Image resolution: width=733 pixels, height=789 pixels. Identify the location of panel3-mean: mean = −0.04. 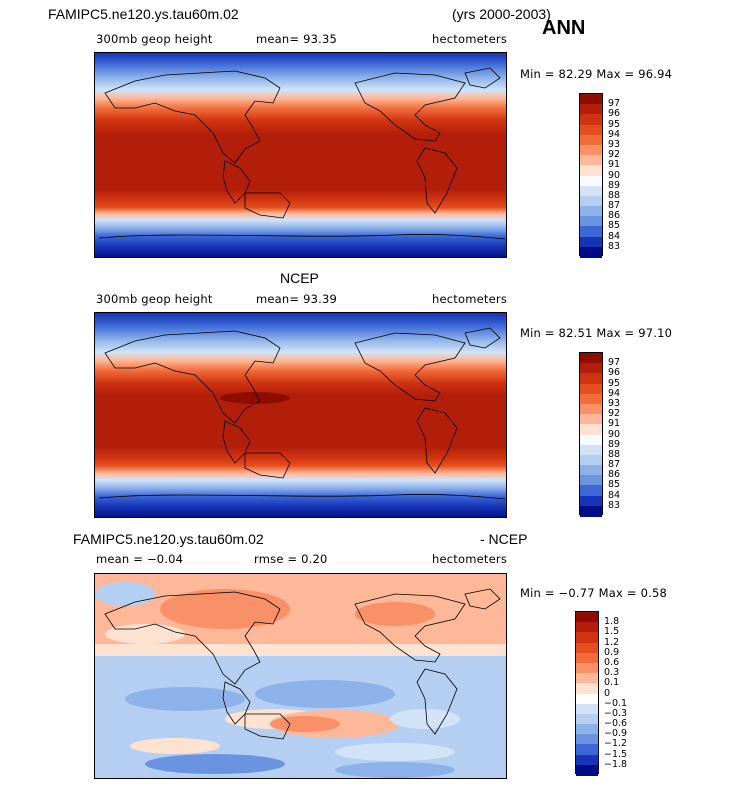
(140, 559).